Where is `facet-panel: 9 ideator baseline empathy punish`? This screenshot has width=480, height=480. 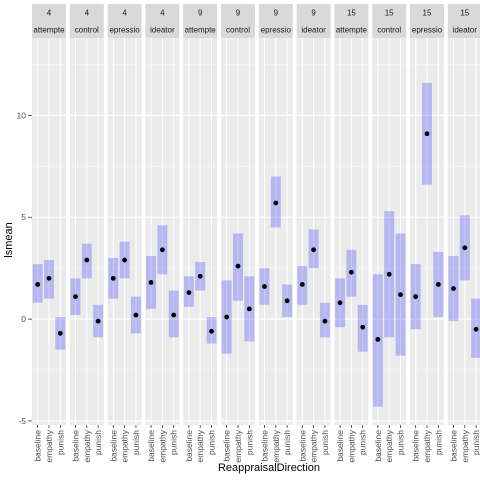
facet-panel: 9 ideator baseline empathy punish is located at coordinates (313, 233).